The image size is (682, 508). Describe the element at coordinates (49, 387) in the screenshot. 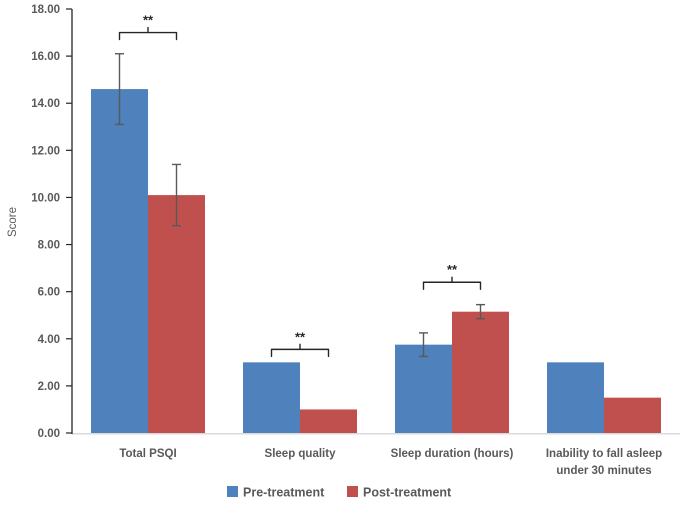

I see `y-tick-label: 2.00` at that location.